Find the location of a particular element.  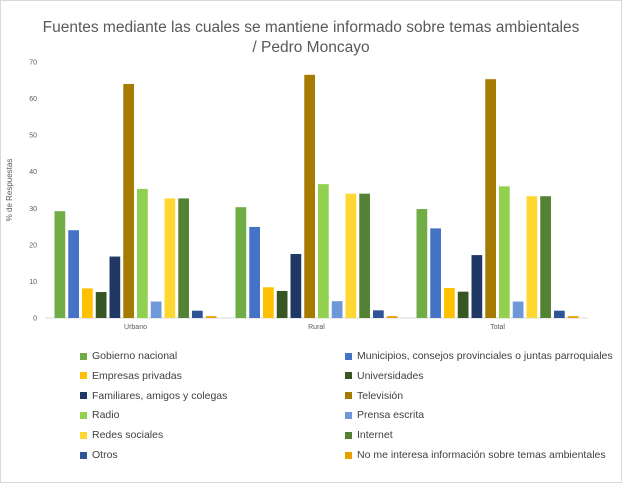

x-tick-label: Total is located at coordinates (497, 327).